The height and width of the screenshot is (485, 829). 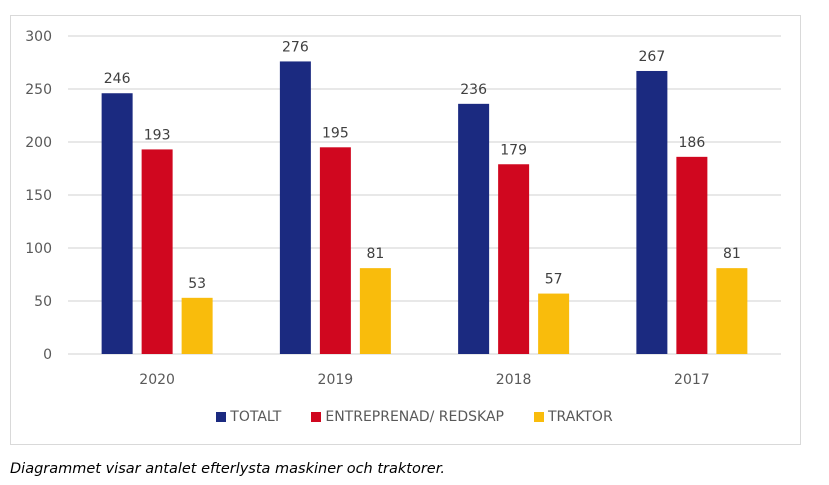 What do you see at coordinates (580, 417) in the screenshot?
I see `legend-label: TRAKTOR` at bounding box center [580, 417].